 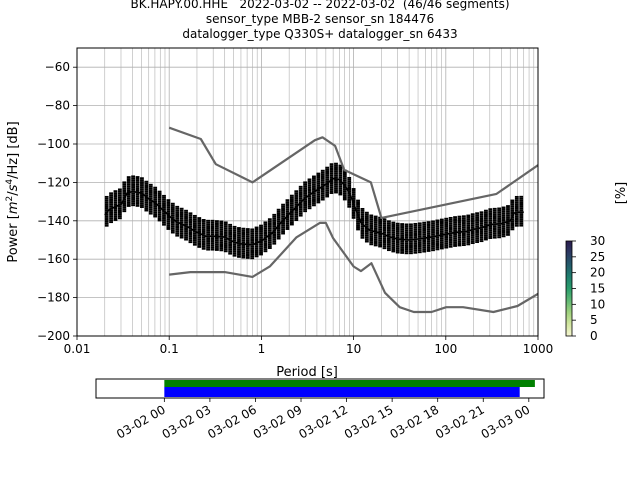 What do you see at coordinates (10, 182) in the screenshot?
I see `y-label-part: 4` at bounding box center [10, 182].